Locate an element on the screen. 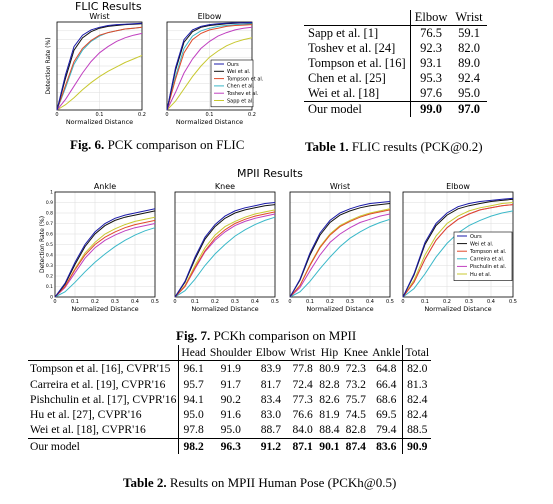 Image resolution: width=553 pixels, height=504 pixels. table2-value-cell: 79.4 is located at coordinates (387, 430).